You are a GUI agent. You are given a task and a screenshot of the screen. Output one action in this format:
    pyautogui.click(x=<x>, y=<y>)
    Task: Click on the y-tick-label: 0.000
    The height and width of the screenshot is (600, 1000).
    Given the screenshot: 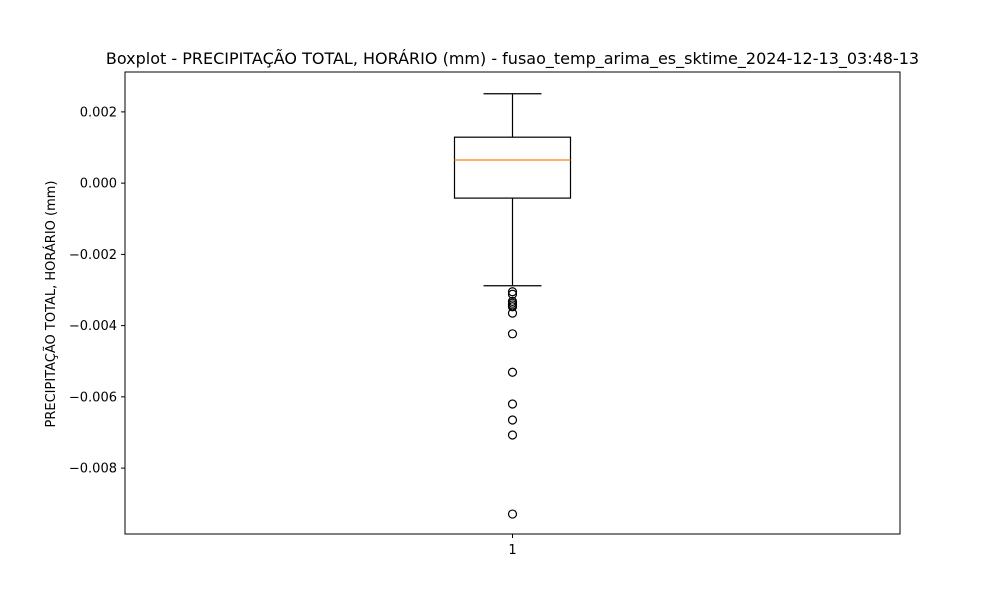 What is the action you would take?
    pyautogui.click(x=98, y=184)
    